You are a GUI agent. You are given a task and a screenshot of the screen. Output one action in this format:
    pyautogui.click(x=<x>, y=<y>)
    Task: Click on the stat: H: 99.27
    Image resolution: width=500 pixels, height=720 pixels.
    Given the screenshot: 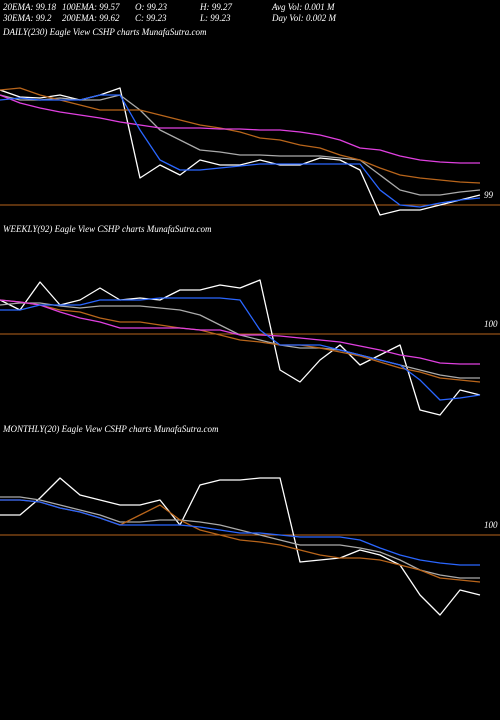 What is the action you would take?
    pyautogui.click(x=215, y=7)
    